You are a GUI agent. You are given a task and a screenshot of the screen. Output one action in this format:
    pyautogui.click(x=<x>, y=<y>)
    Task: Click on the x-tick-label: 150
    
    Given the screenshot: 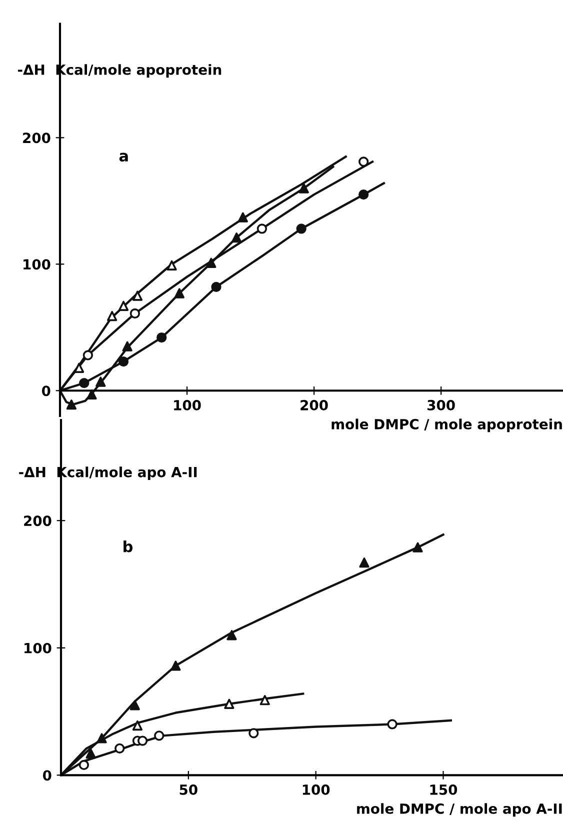 What is the action you would take?
    pyautogui.click(x=444, y=789)
    